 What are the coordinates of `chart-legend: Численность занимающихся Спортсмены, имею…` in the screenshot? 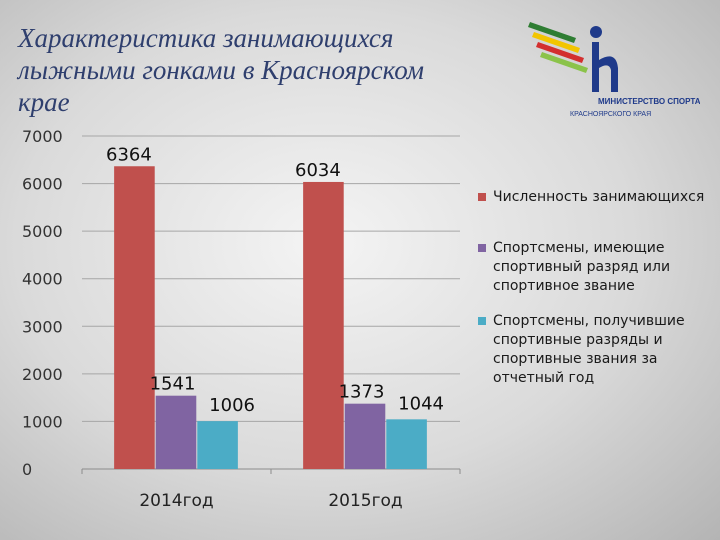 It's located at (593, 288).